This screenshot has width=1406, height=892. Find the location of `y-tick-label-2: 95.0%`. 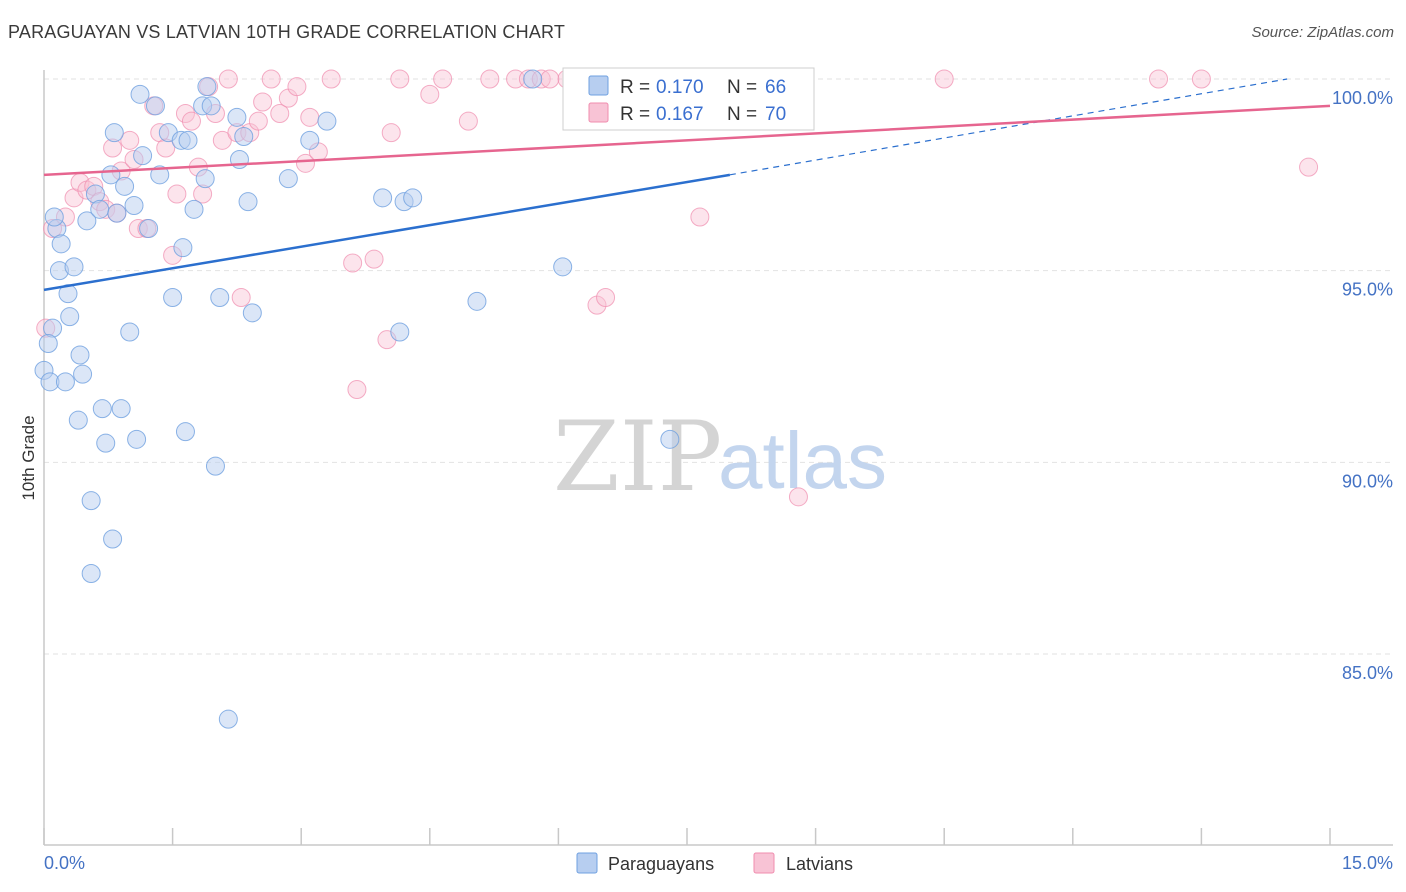

y-tick-label-2: 95.0% is located at coordinates (1367, 290).